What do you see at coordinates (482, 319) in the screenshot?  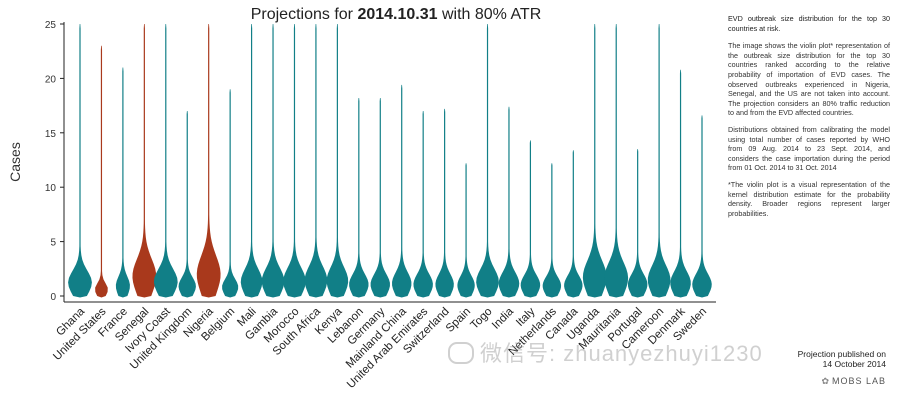 I see `x-tick-label-togo: Togo` at bounding box center [482, 319].